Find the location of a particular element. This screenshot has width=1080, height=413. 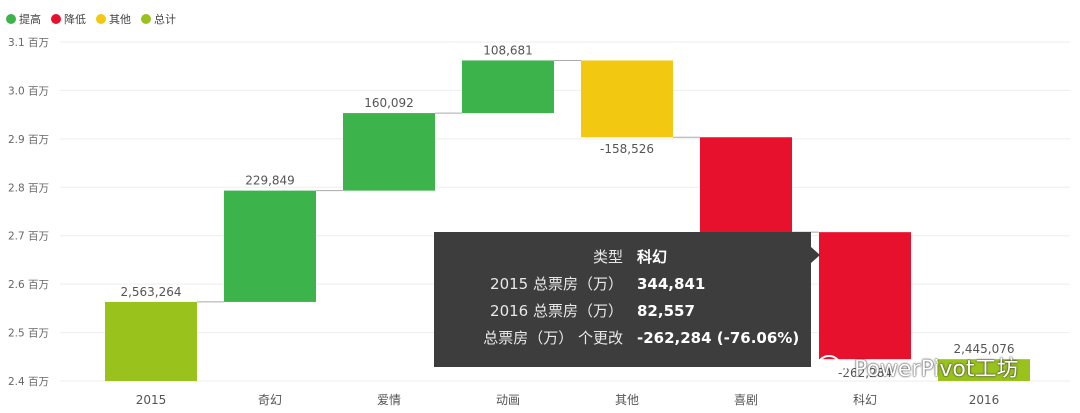

y-tick-label: 2.8 百万 is located at coordinates (28, 188).